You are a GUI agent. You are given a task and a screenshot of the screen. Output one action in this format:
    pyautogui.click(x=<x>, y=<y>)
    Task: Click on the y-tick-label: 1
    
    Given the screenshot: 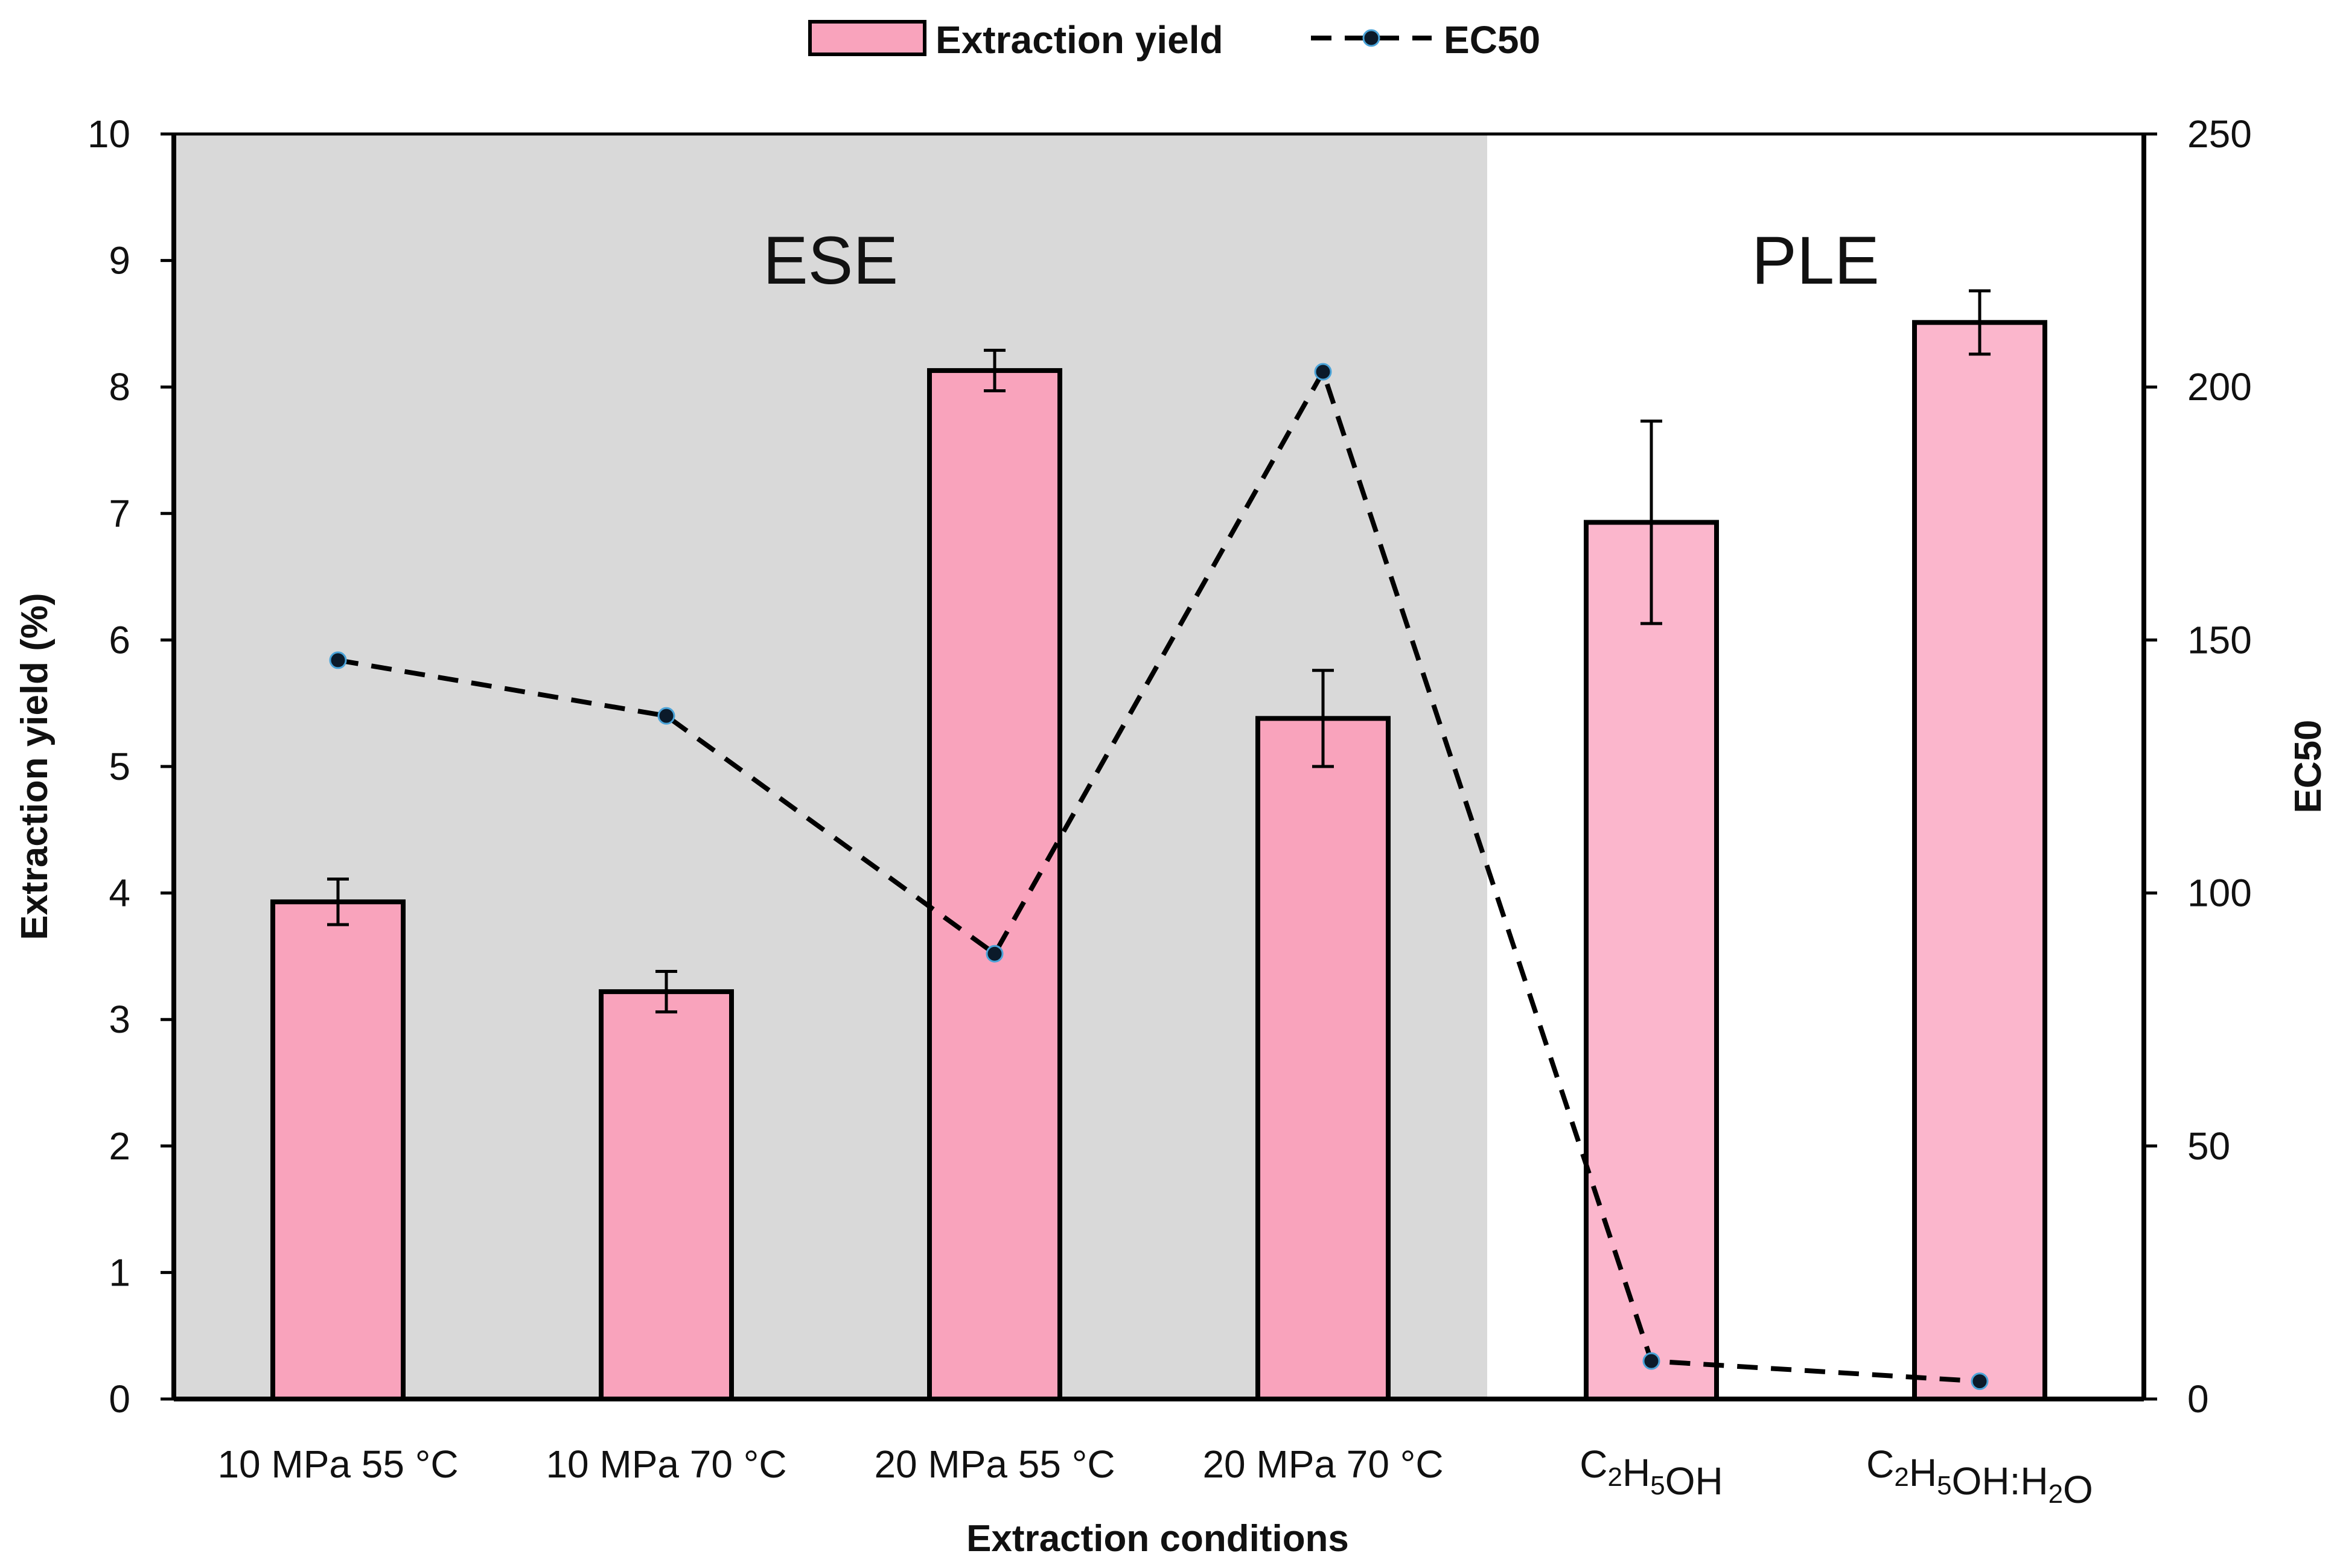 What is the action you would take?
    pyautogui.click(x=119, y=1272)
    